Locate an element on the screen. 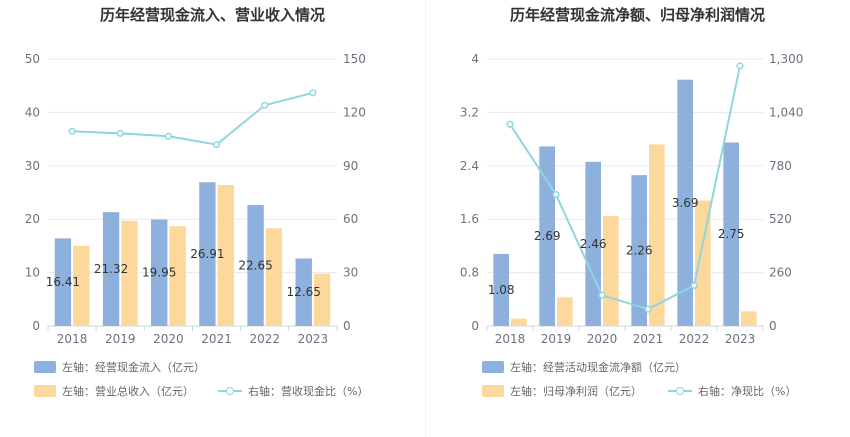 The width and height of the screenshot is (850, 437). bar-data-label: 2.46 is located at coordinates (593, 244).